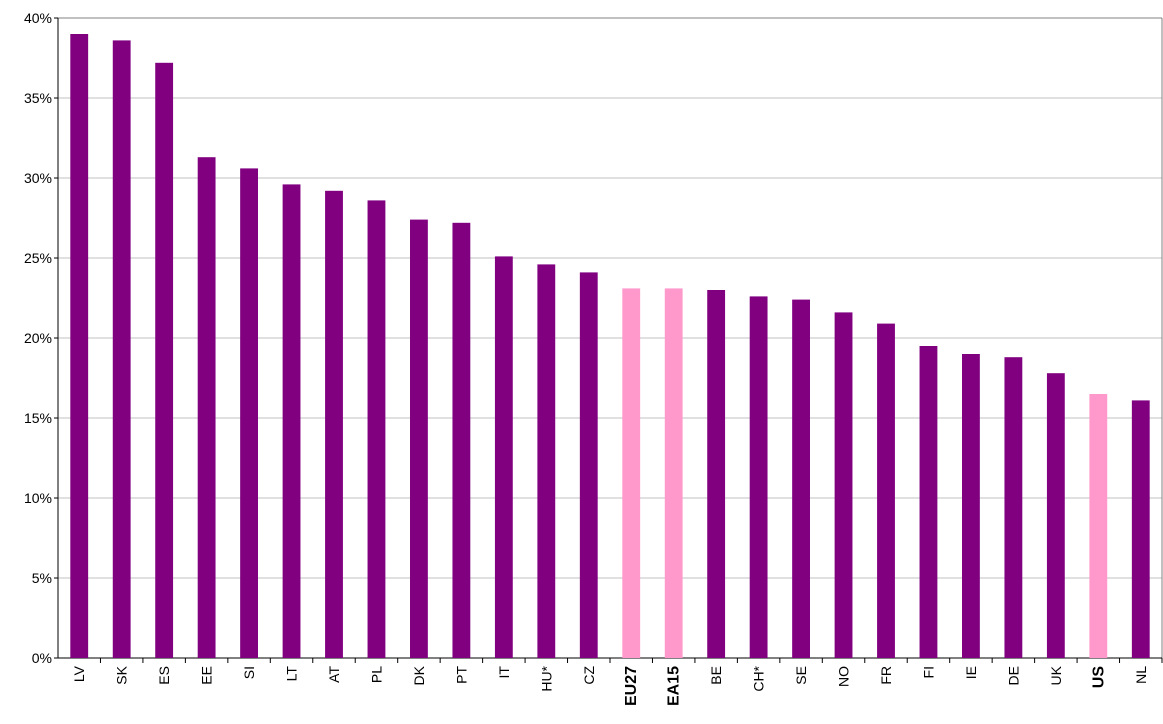 The image size is (1163, 724). I want to click on x-tick-label: SE, so click(801, 675).